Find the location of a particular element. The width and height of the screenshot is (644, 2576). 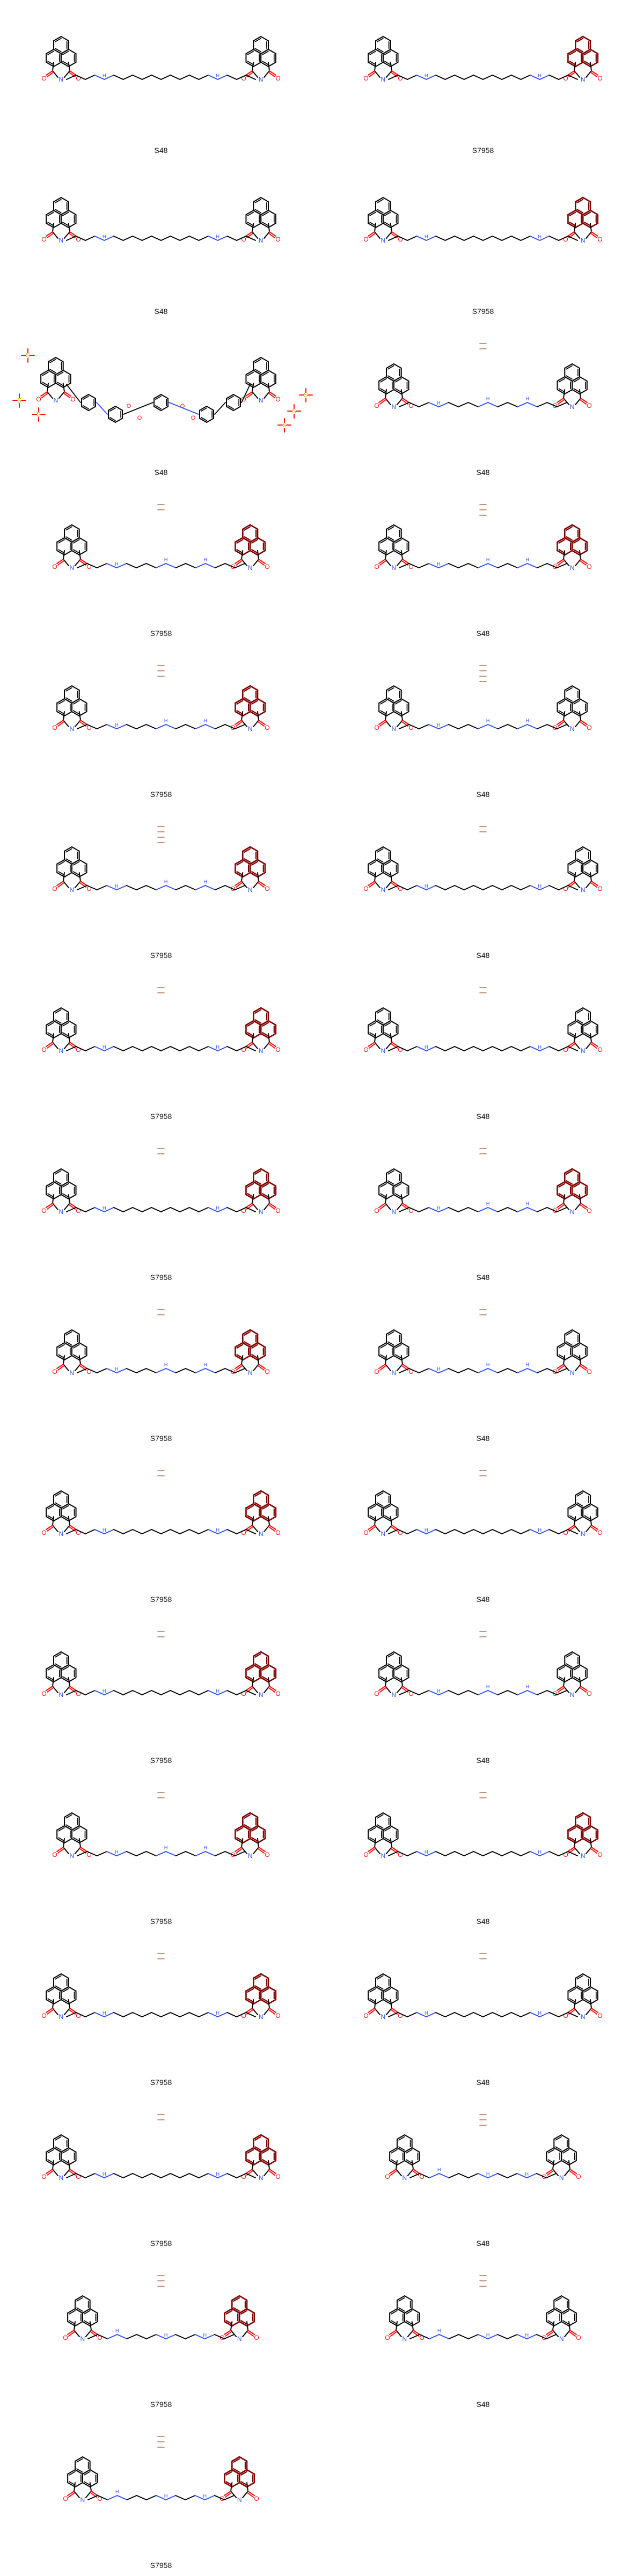

structure-cell-c13: O O N O O N H H S7958 is located at coordinates (161, 1046).